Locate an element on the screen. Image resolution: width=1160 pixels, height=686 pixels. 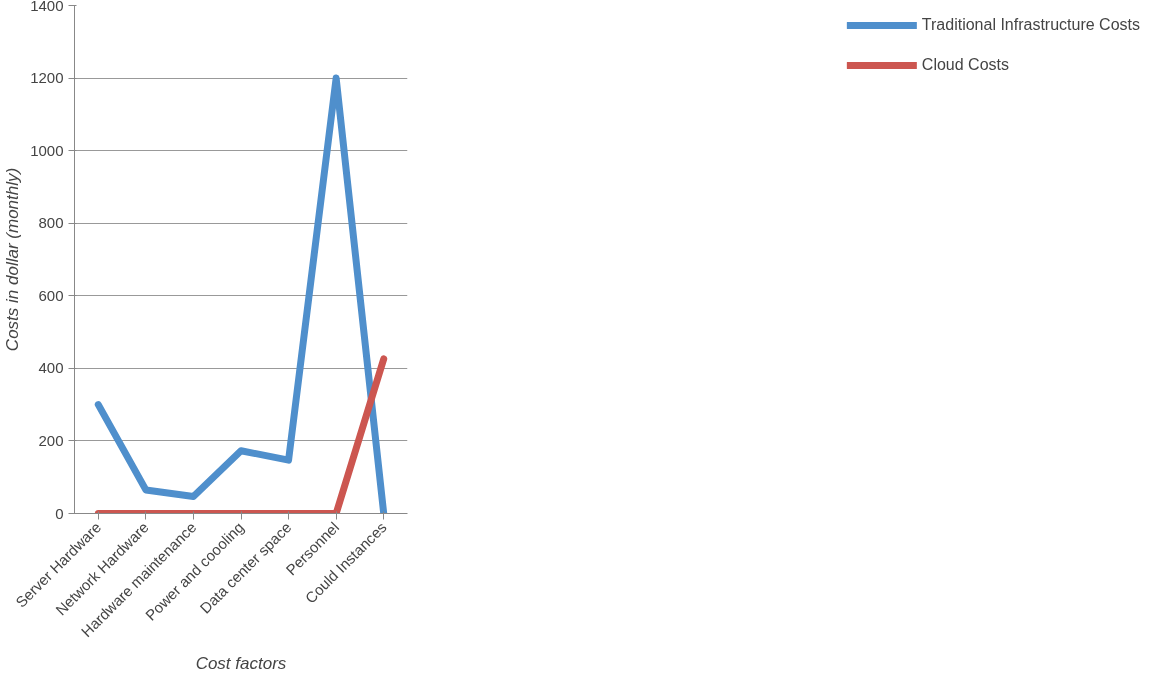
x-axis-title: Cost factors is located at coordinates (241, 664).